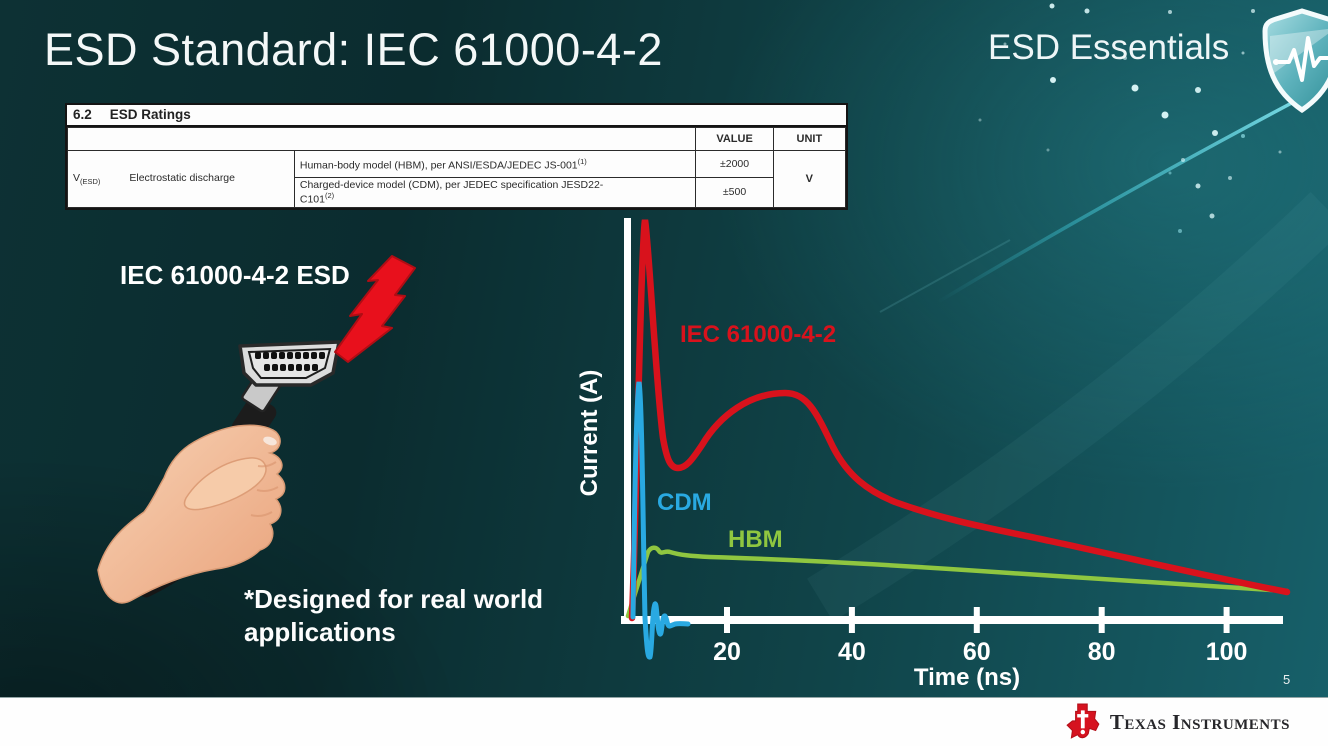 Image resolution: width=1328 pixels, height=746 pixels. I want to click on fingernail, so click(270, 441).